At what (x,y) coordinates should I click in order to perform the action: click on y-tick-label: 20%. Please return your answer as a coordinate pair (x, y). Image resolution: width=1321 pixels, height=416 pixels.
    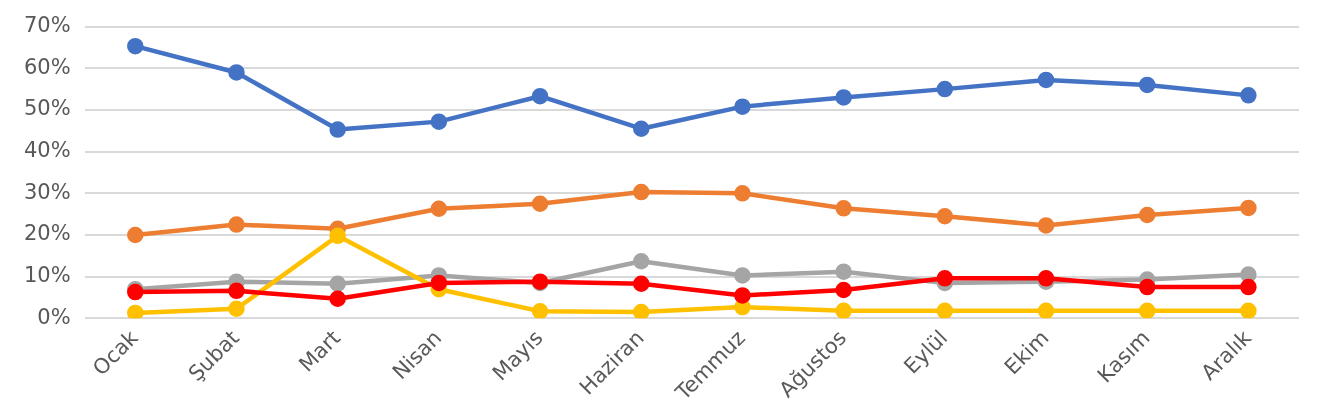
    Looking at the image, I should click on (47, 233).